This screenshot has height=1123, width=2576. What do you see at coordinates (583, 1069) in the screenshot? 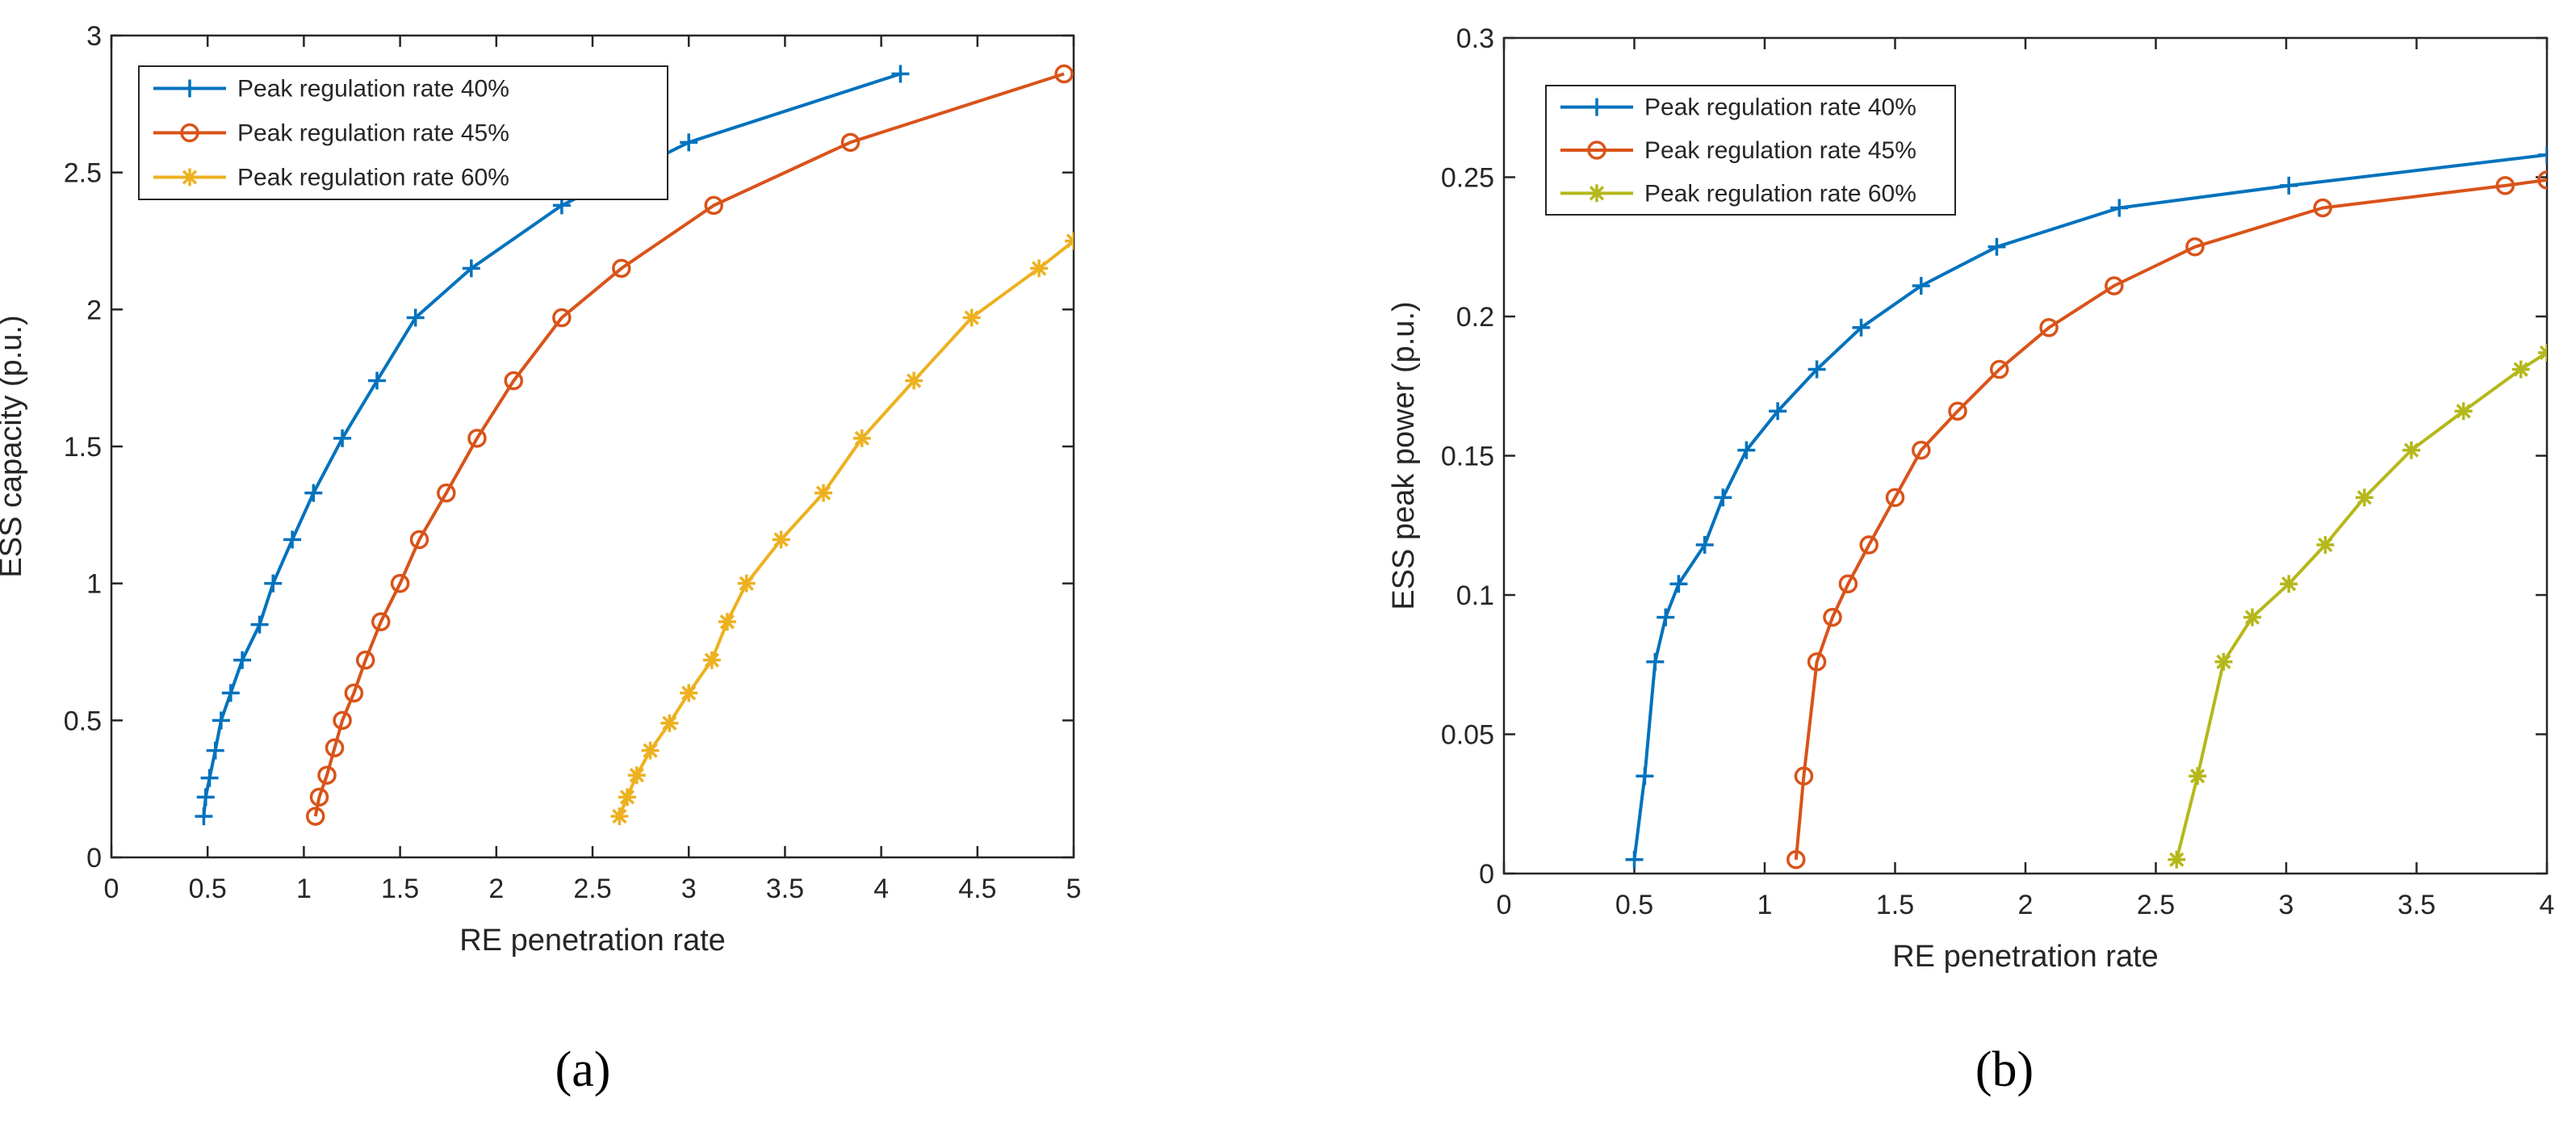
I see `panel-label: (a)` at bounding box center [583, 1069].